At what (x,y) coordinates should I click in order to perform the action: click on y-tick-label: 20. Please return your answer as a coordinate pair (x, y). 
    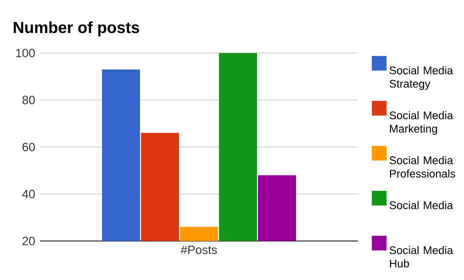
    Looking at the image, I should click on (28, 241).